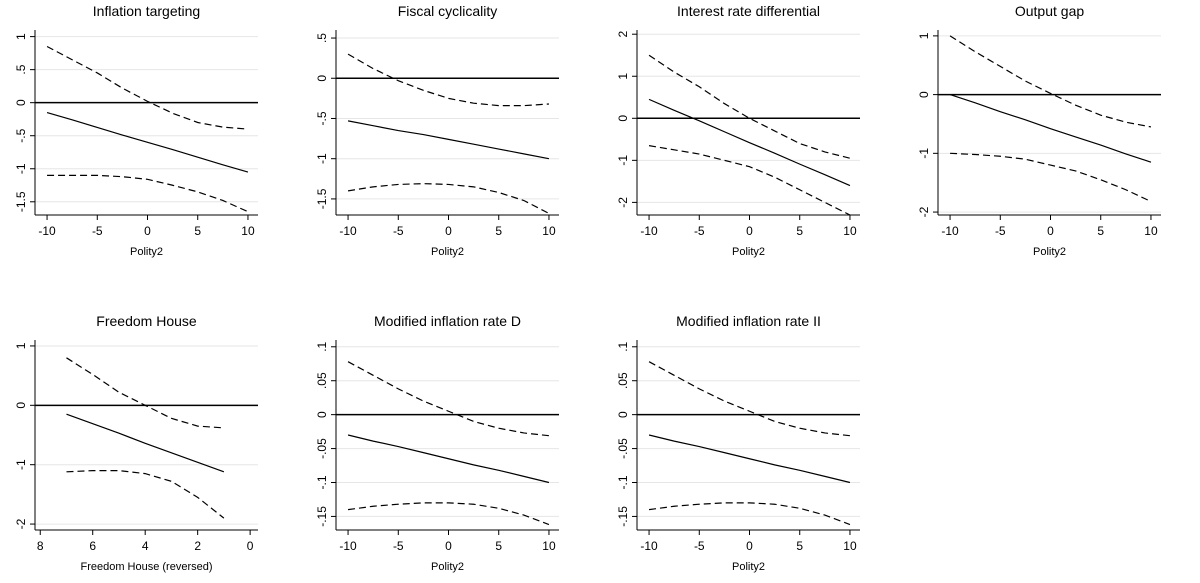  What do you see at coordinates (1049, 11) in the screenshot?
I see `panel-title: Output gap` at bounding box center [1049, 11].